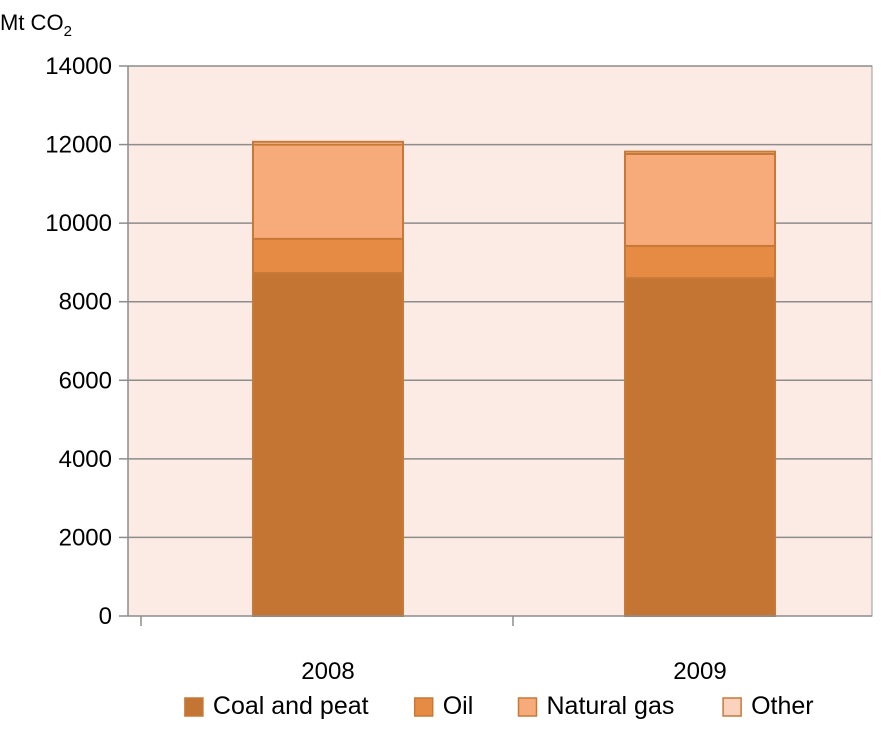 The height and width of the screenshot is (731, 881). Describe the element at coordinates (68, 31) in the screenshot. I see `y-axis-unit-subscript: 2` at that location.